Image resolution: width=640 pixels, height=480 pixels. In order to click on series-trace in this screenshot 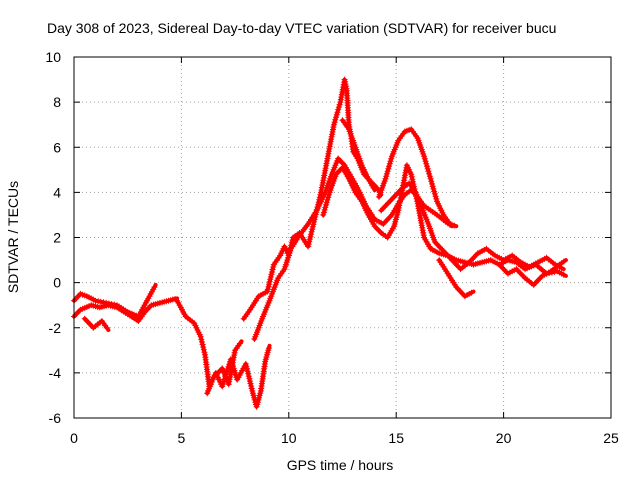, I will do `click(223, 353)`.